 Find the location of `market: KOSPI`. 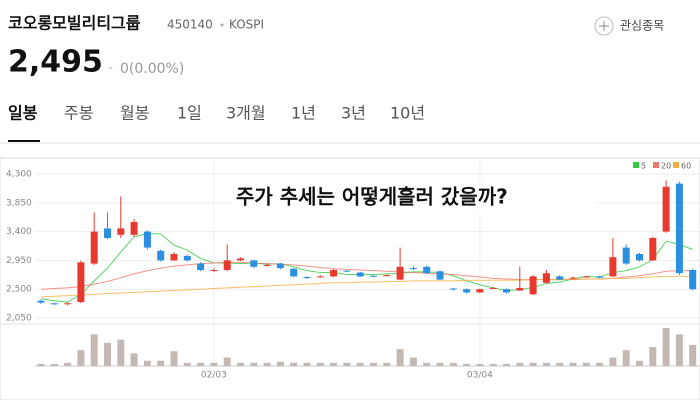

market: KOSPI is located at coordinates (246, 25).